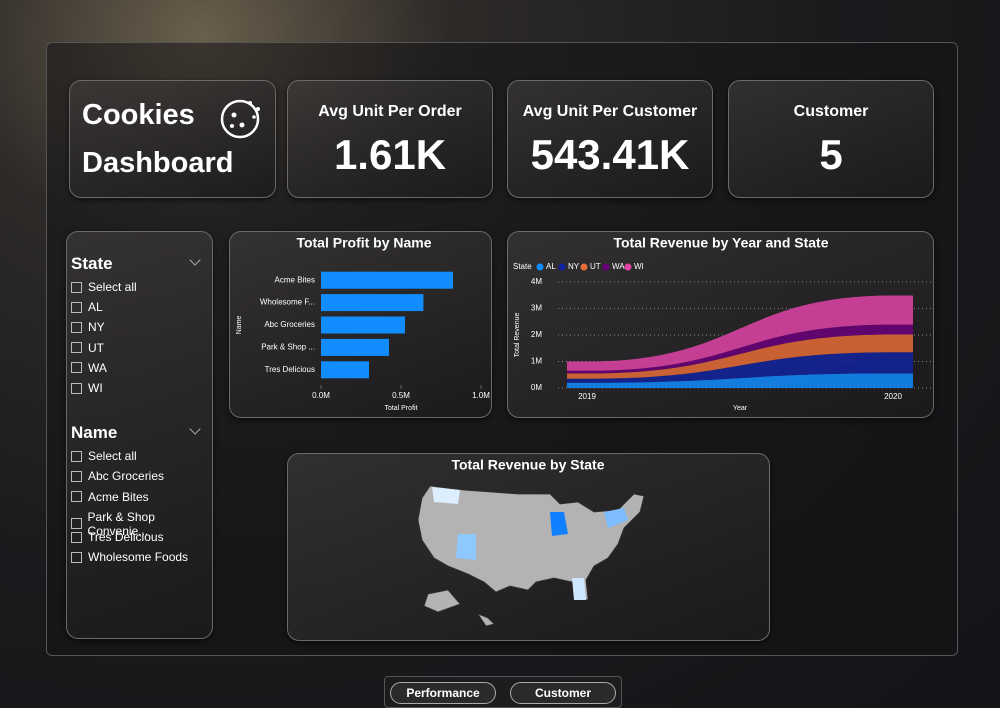  What do you see at coordinates (551, 266) in the screenshot?
I see `legend-label: AL` at bounding box center [551, 266].